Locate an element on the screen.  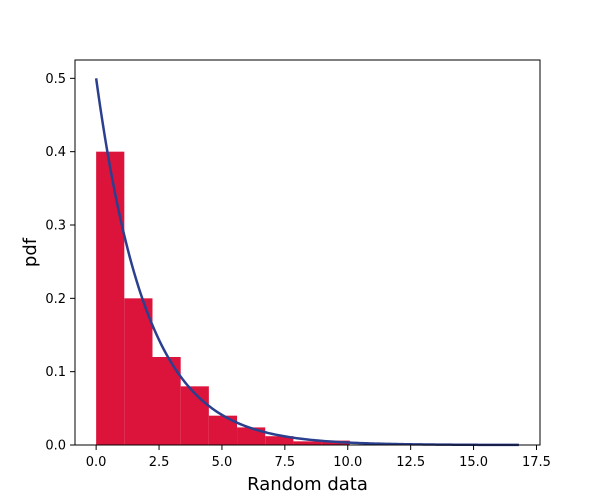
y-tick-label: 0.5 is located at coordinates (55, 79).